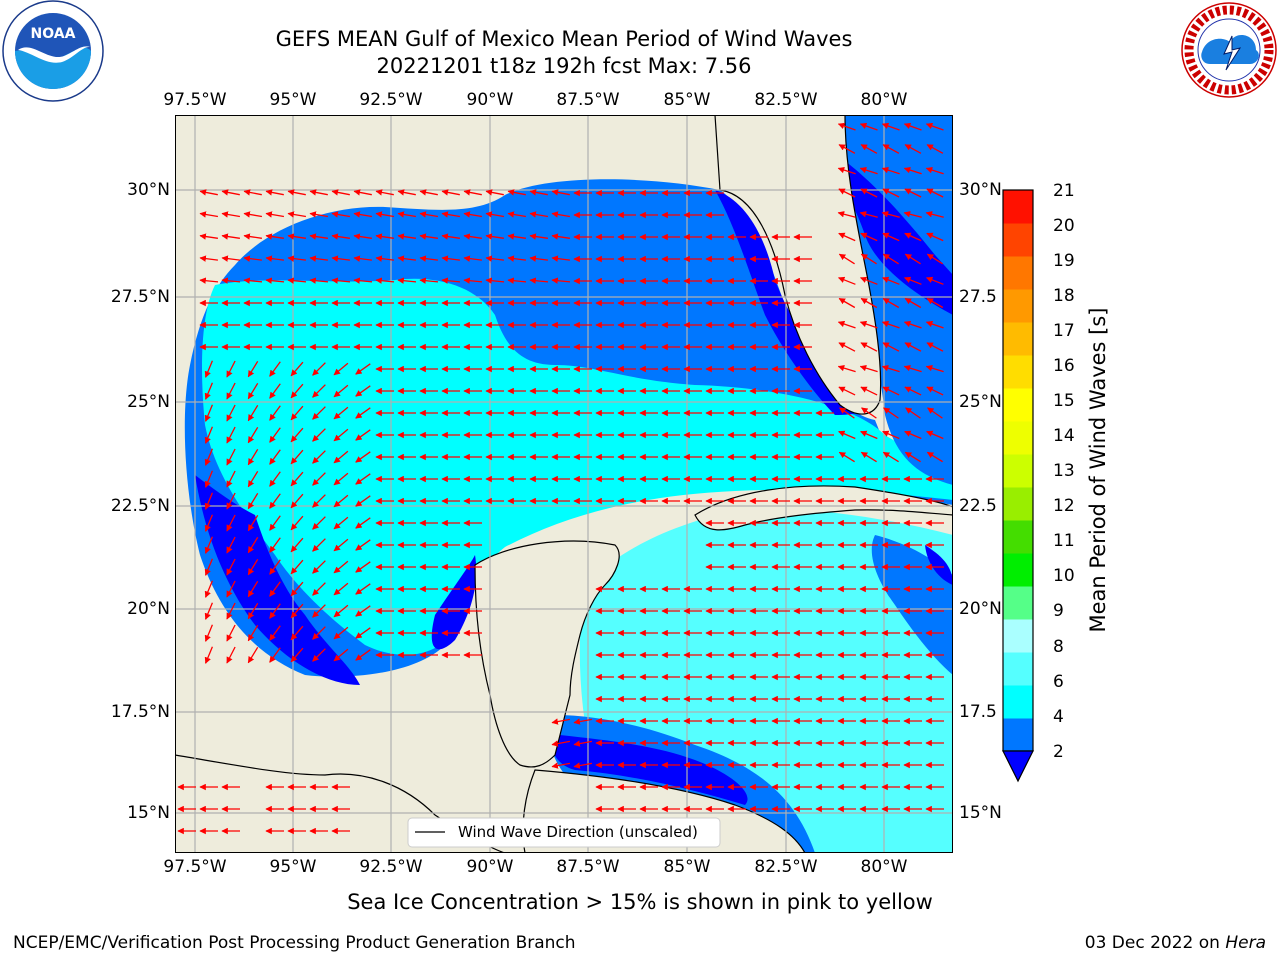  I want to click on cb-tick: 12, so click(1064, 506).